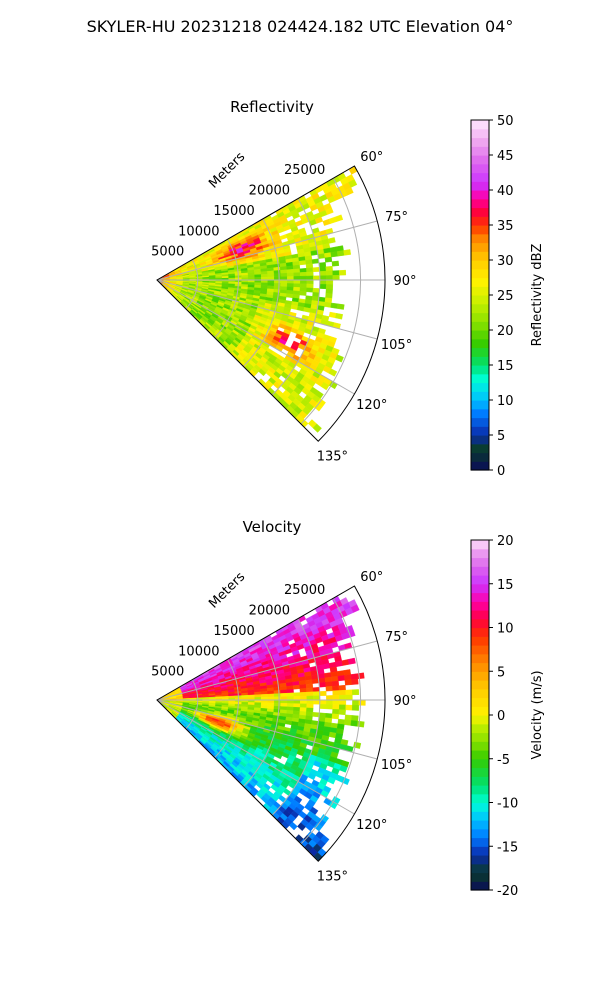 This screenshot has height=1000, width=600. Describe the element at coordinates (505, 331) in the screenshot. I see `colorbar-tick-label: 20` at that location.